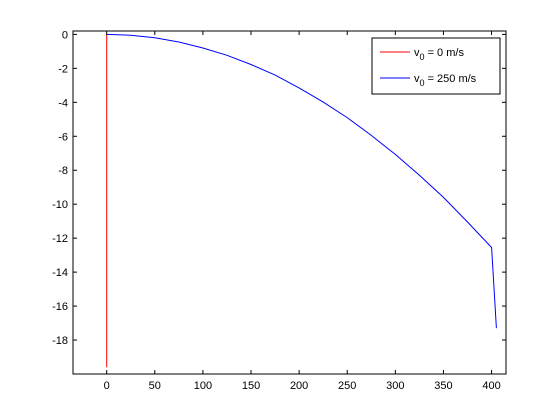 Image resolution: width=560 pixels, height=420 pixels. I want to click on y-tick-label: -14, so click(60, 273).